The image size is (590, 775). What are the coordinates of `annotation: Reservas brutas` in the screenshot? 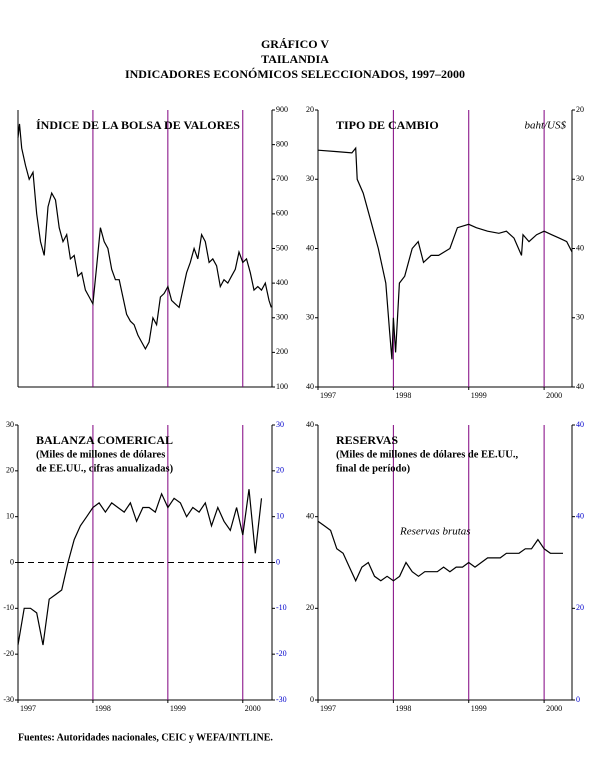 It's located at (435, 532).